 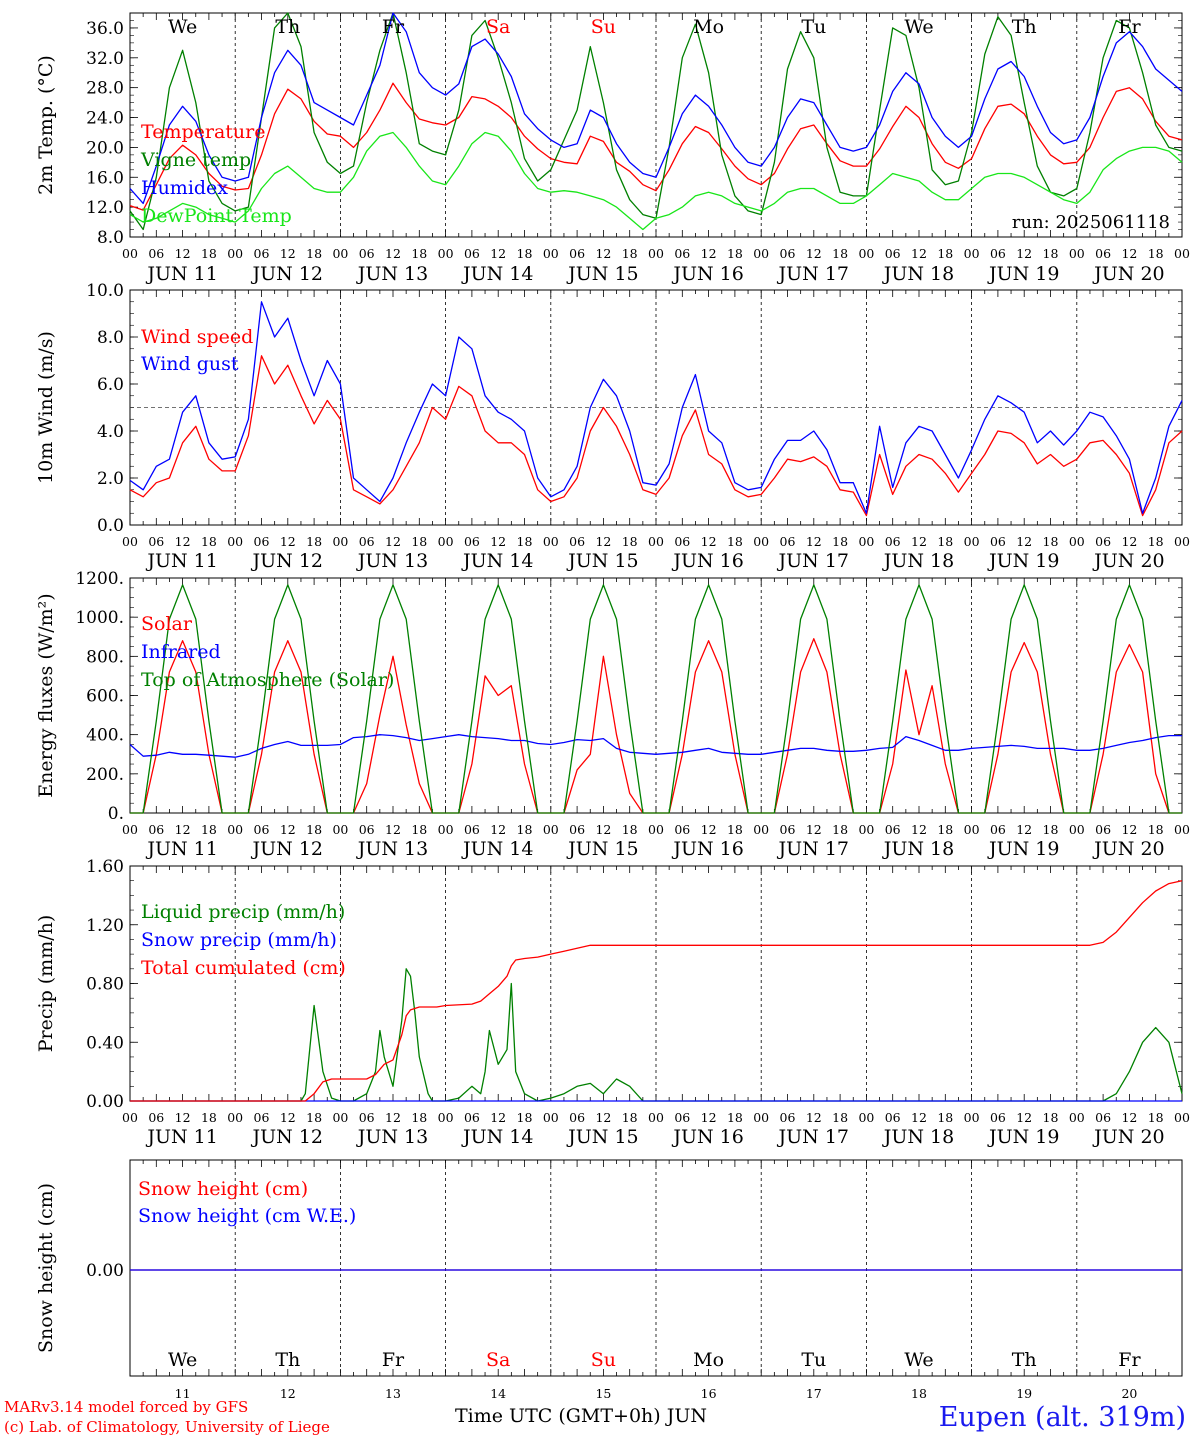 What do you see at coordinates (918, 274) in the screenshot?
I see `temperature-day-label: JUN 18` at bounding box center [918, 274].